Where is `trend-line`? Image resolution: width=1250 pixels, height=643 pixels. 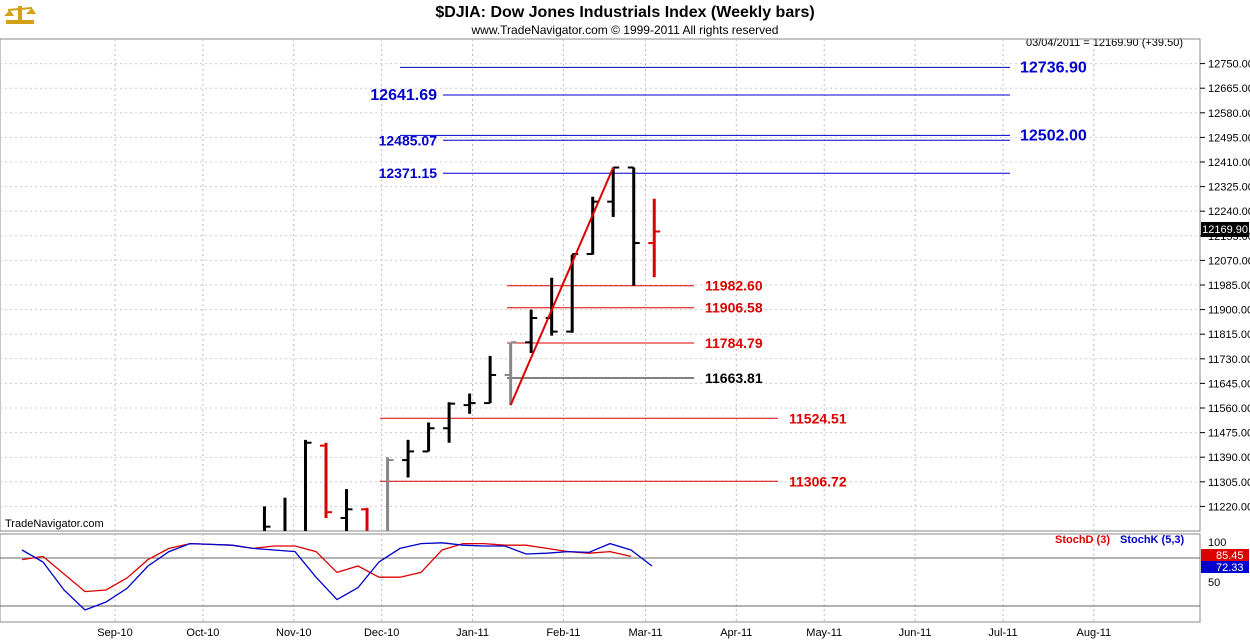 trend-line is located at coordinates (562, 286).